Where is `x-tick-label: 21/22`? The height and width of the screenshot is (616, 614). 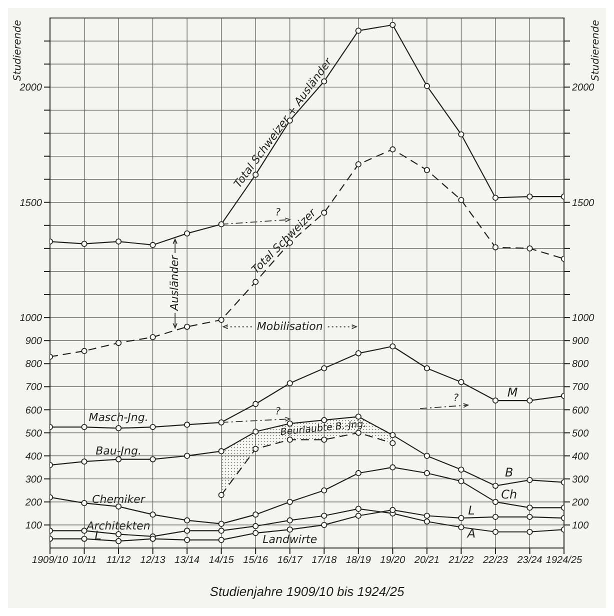 x-tick-label: 21/22 is located at coordinates (461, 560).